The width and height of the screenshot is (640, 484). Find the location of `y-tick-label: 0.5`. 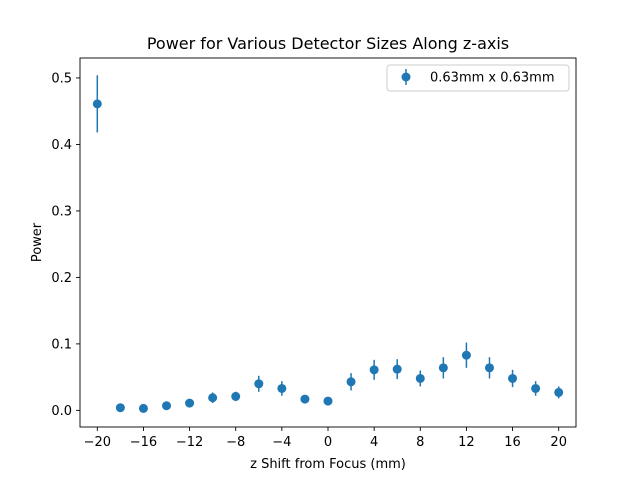

y-tick-label: 0.5 is located at coordinates (61, 78).